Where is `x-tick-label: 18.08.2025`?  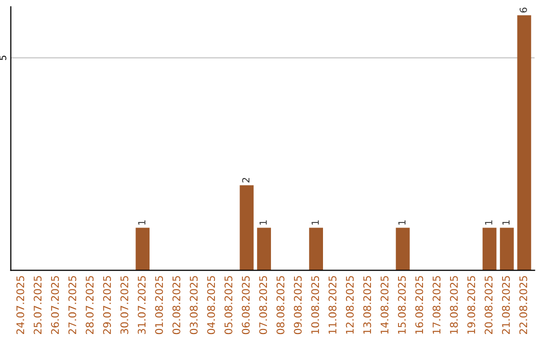 x-tick-label: 18.08.2025 is located at coordinates (454, 305).